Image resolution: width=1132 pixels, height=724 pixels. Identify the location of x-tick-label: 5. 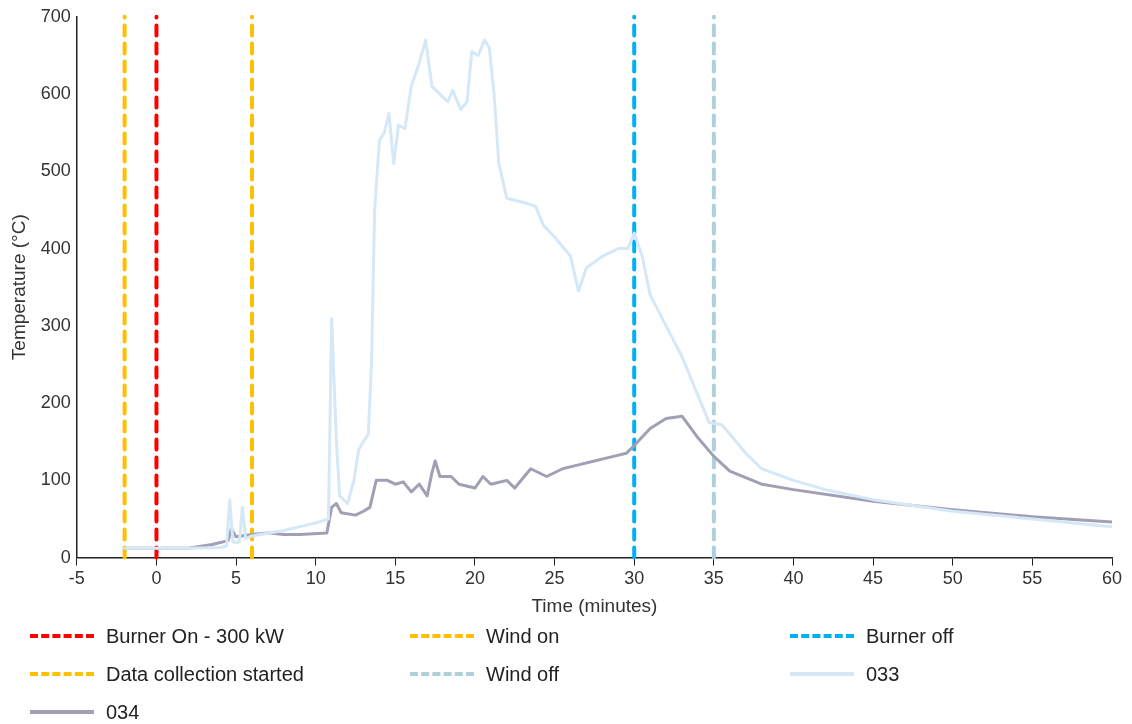
(236, 578).